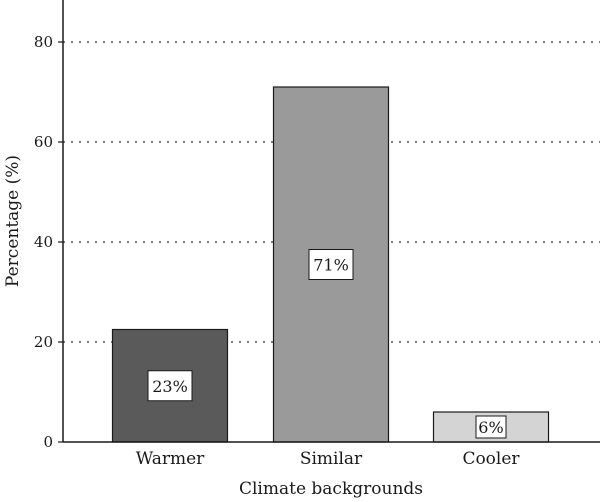 The width and height of the screenshot is (600, 502). I want to click on x-axis-title: Climate backgrounds, so click(331, 489).